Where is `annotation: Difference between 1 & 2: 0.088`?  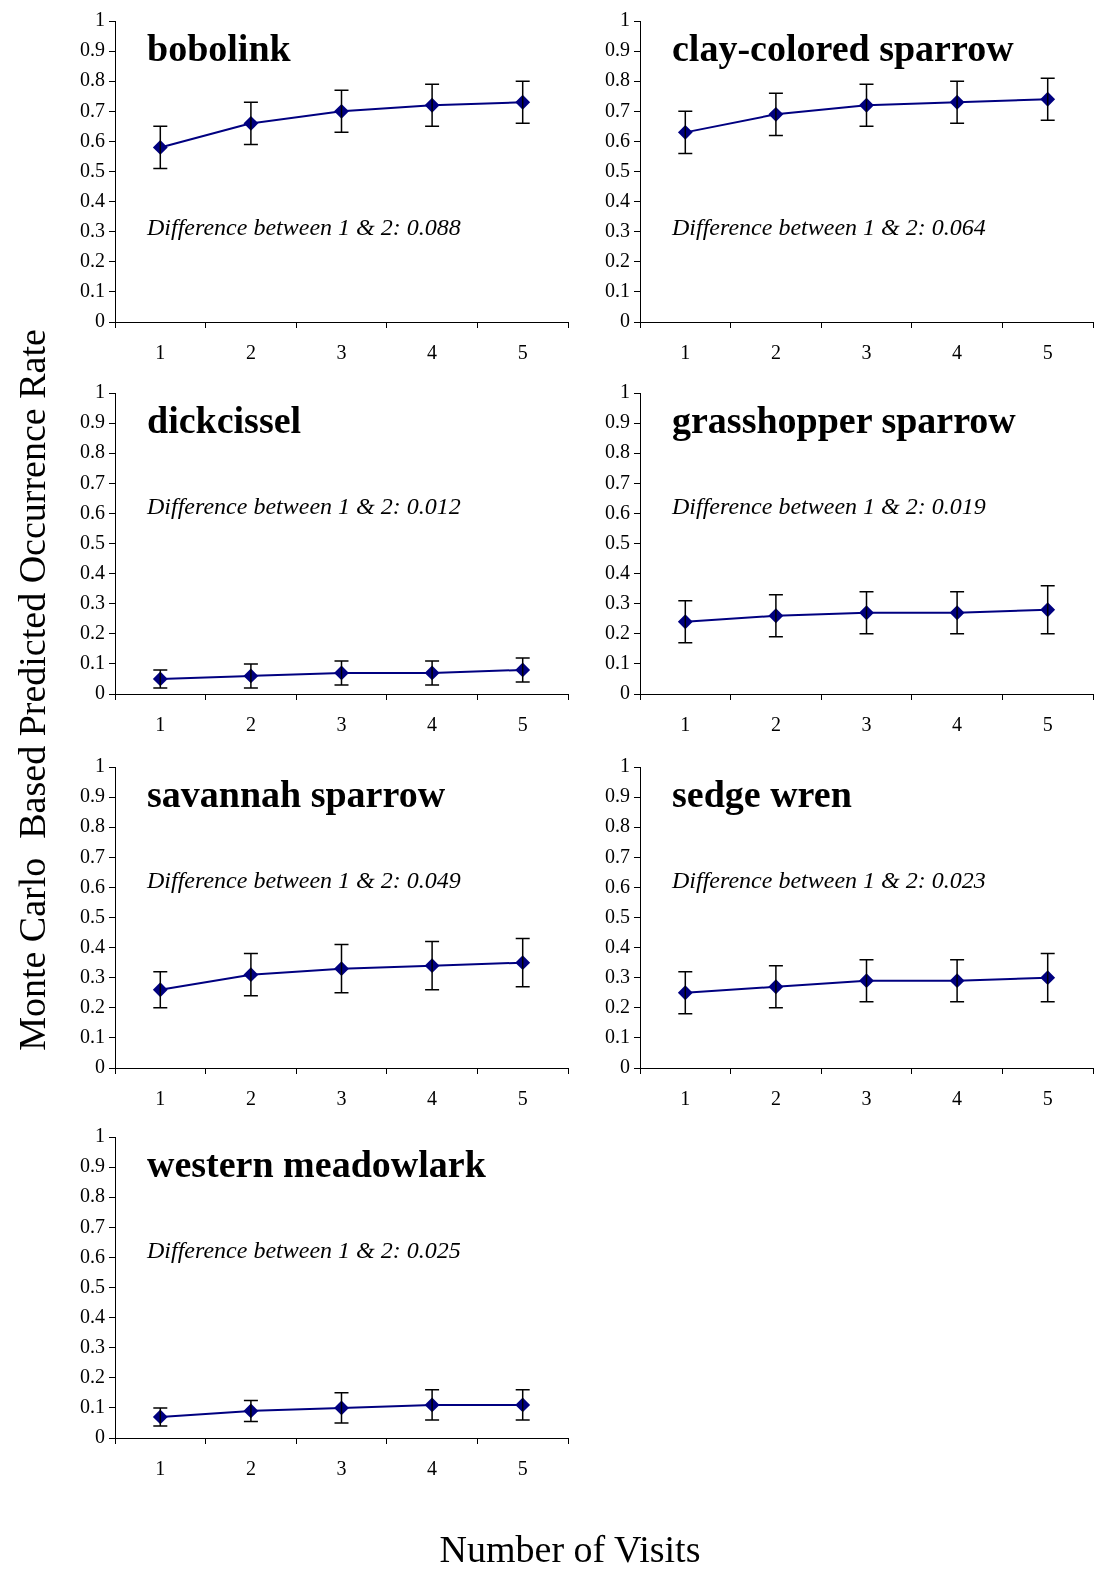 annotation: Difference between 1 & 2: 0.088 is located at coordinates (303, 227).